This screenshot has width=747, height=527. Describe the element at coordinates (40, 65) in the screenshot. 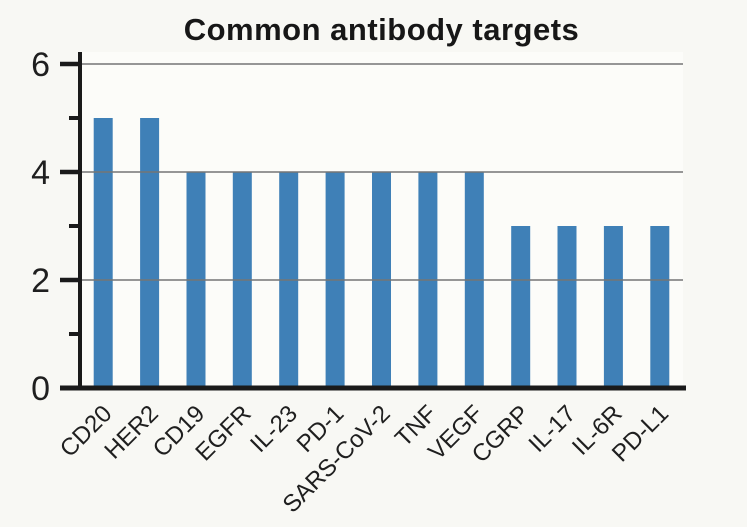

I see `y-tick-label: 6` at that location.